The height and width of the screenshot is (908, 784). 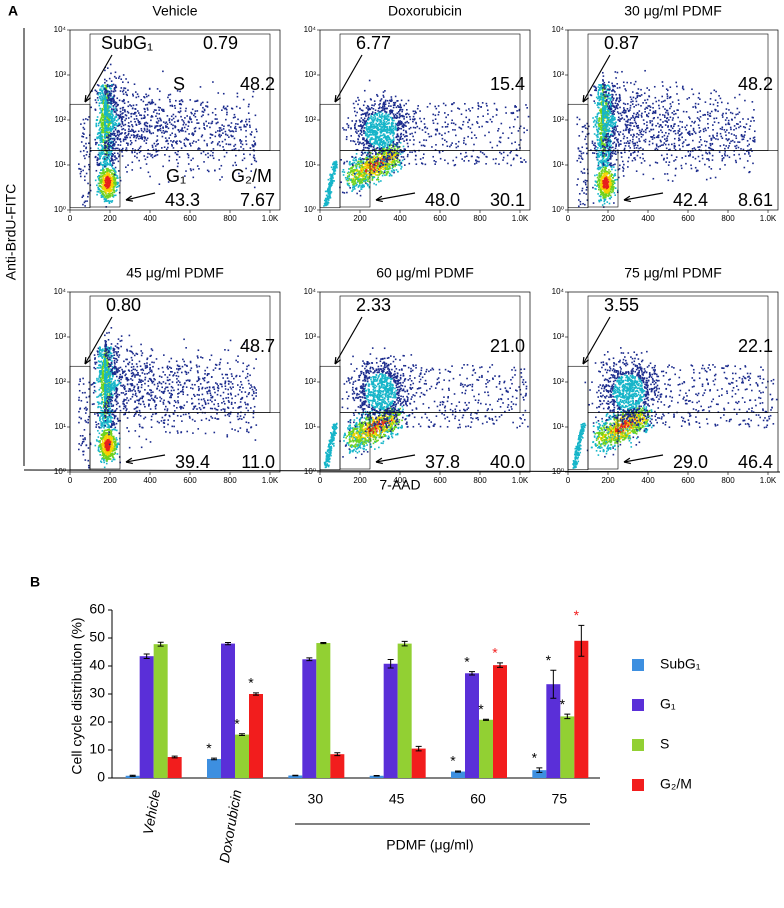 I want to click on y-tick-label: 10⁰, so click(x=60, y=209).